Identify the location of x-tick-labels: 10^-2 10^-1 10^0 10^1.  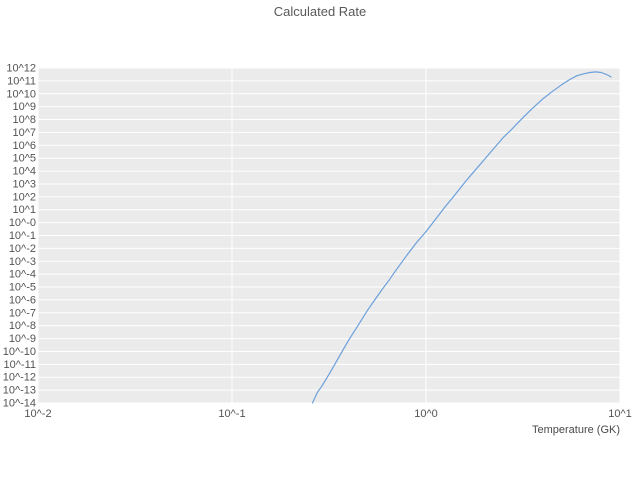
(327, 414).